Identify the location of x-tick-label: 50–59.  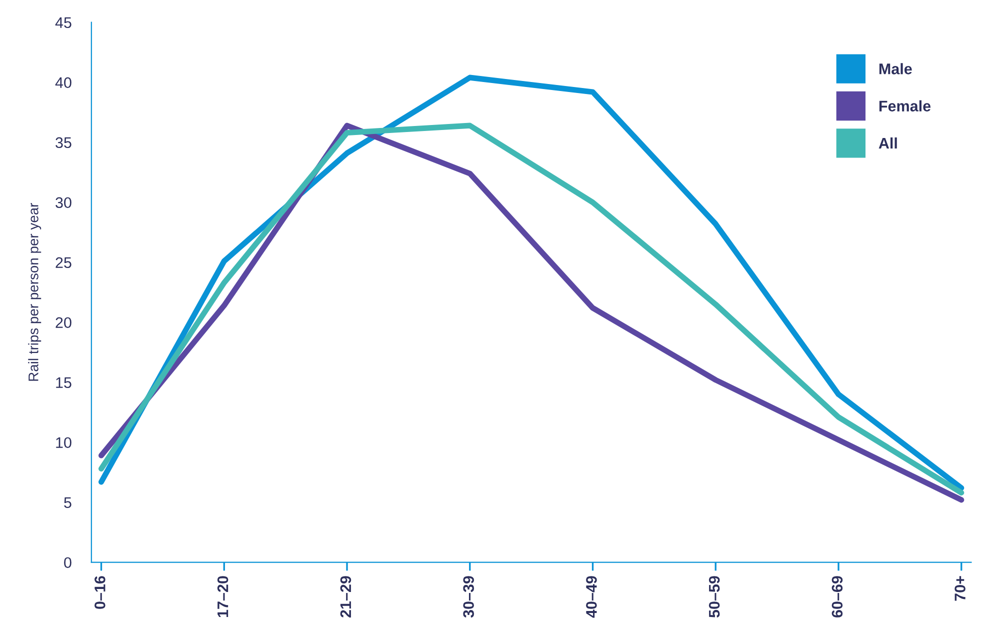
(714, 597).